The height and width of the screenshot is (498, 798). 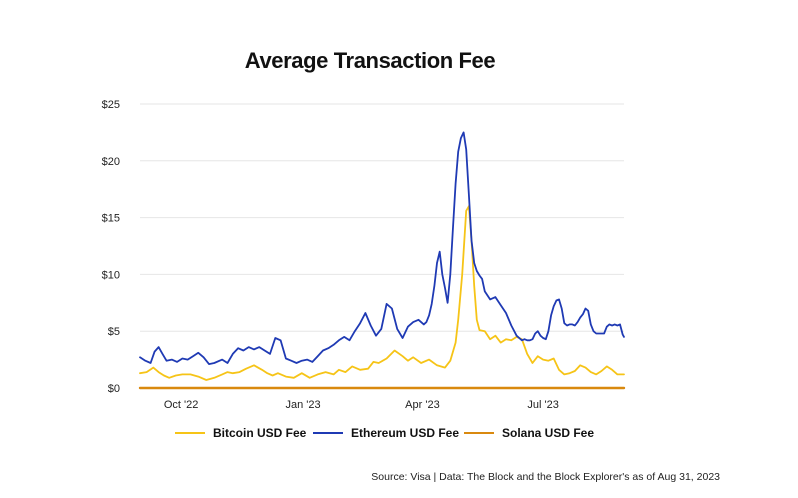 I want to click on y-tick-label: $25, so click(x=111, y=105).